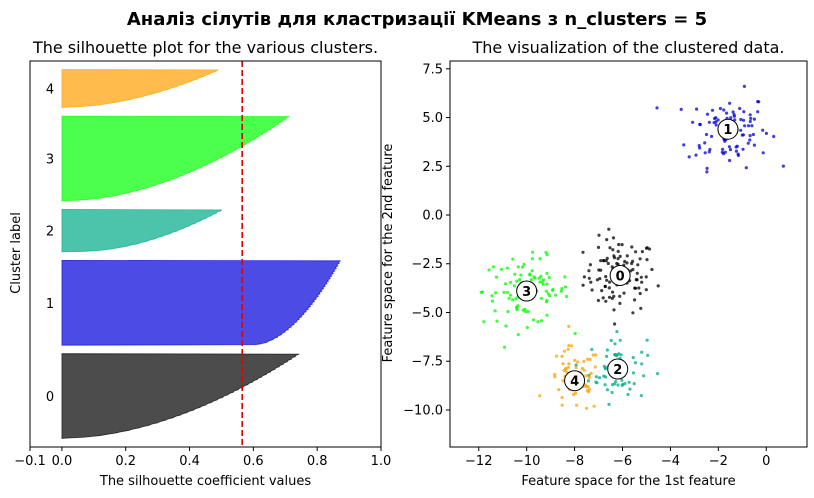 The height and width of the screenshot is (498, 814). Describe the element at coordinates (432, 69) in the screenshot. I see `scatter-ytick-label: 7.5` at that location.